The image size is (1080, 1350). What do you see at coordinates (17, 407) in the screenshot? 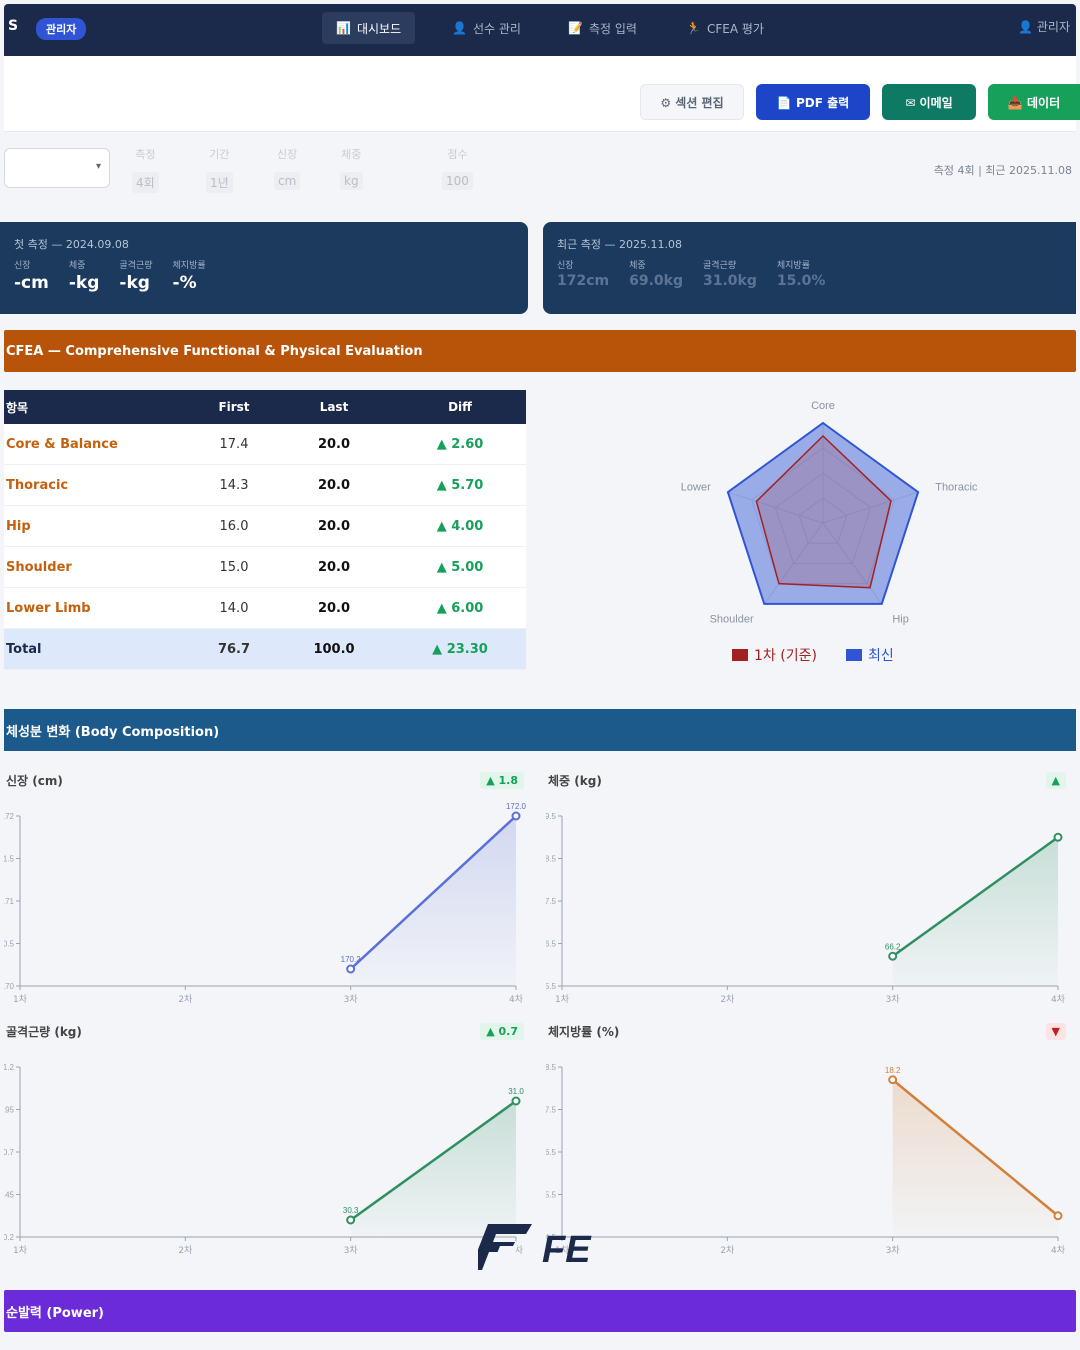
I see `header-item: 항목` at bounding box center [17, 407].